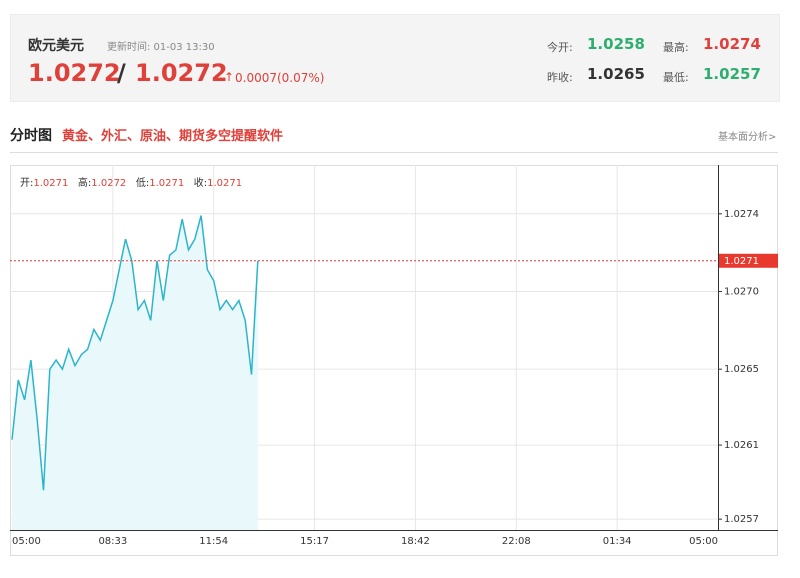 This screenshot has height=578, width=800. What do you see at coordinates (516, 541) in the screenshot?
I see `x-tick-label: 22:08` at bounding box center [516, 541].